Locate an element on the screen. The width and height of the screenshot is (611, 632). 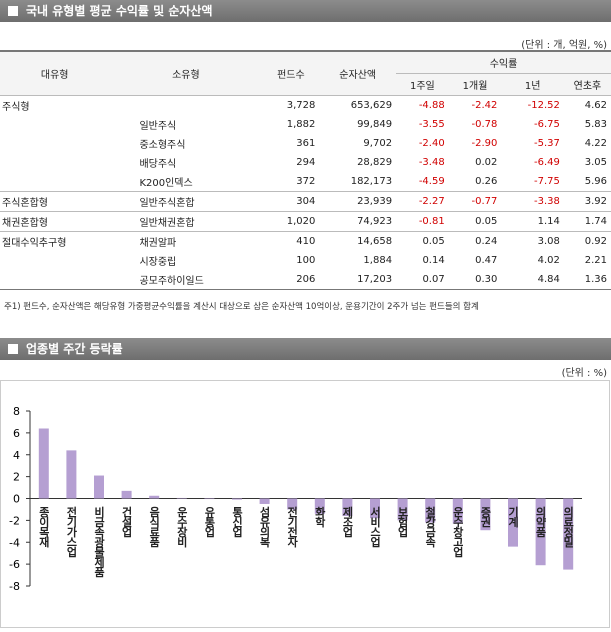
table-cell: K200인덱스 is located at coordinates (166, 183).